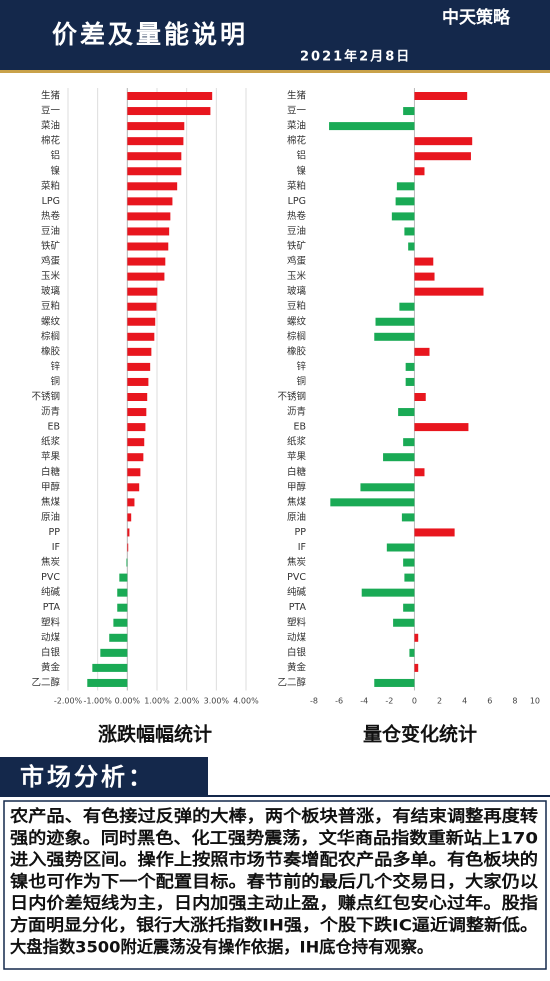  What do you see at coordinates (355, 57) in the screenshot?
I see `header-date: 2021年2月8日` at bounding box center [355, 57].